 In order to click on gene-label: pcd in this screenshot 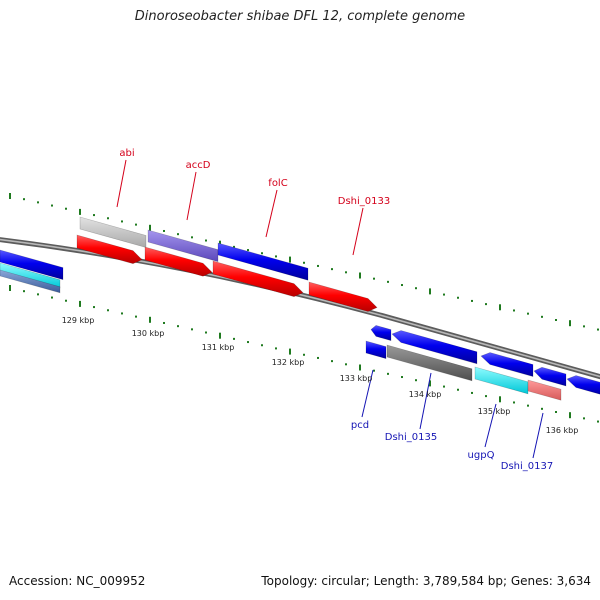, I will do `click(360, 425)`.